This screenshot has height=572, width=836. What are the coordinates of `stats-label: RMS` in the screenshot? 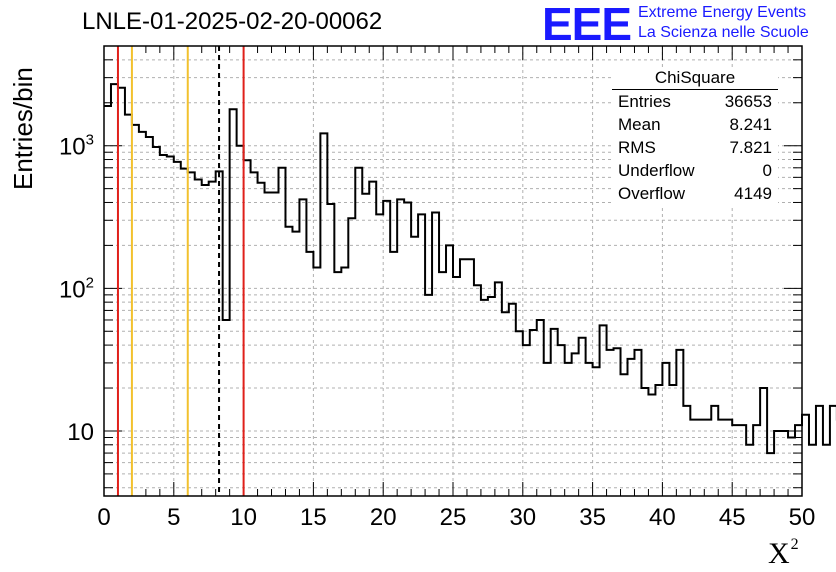 It's located at (637, 147).